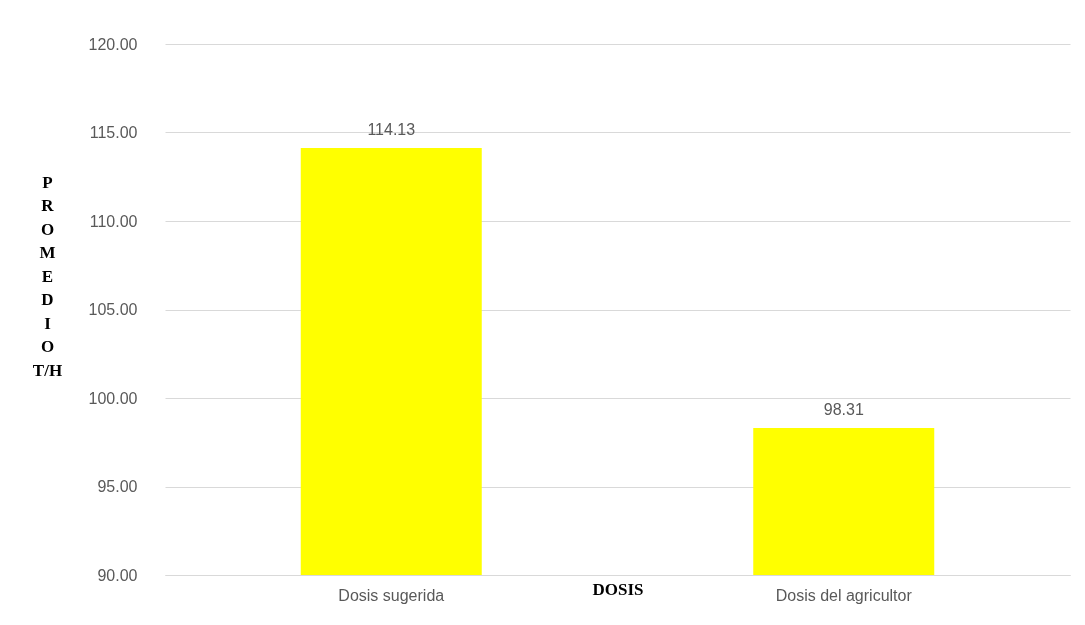 This screenshot has height=625, width=1085. Describe the element at coordinates (113, 221) in the screenshot. I see `y-tick-label: 110.00` at that location.